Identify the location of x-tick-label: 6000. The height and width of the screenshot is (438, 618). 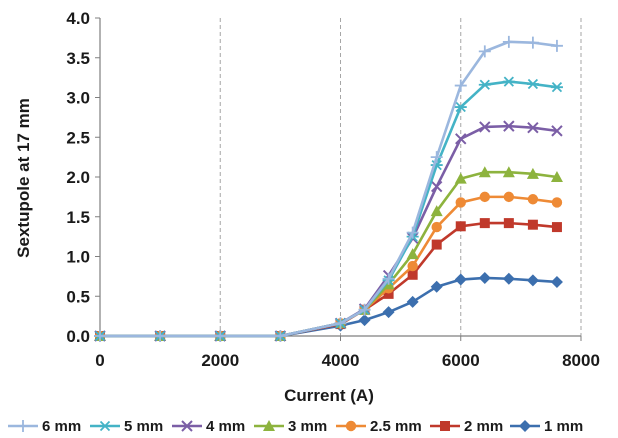
(461, 360).